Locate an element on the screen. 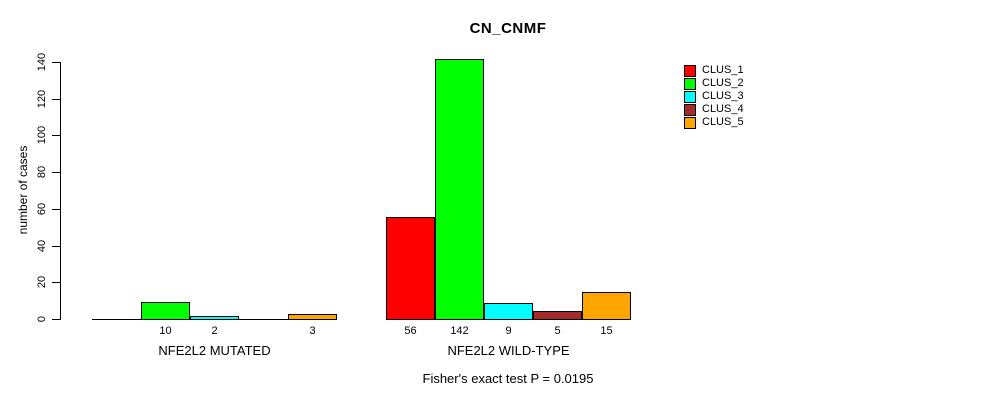 This screenshot has width=990, height=400. legend-label-clus_3: CLUS_3 is located at coordinates (723, 96).